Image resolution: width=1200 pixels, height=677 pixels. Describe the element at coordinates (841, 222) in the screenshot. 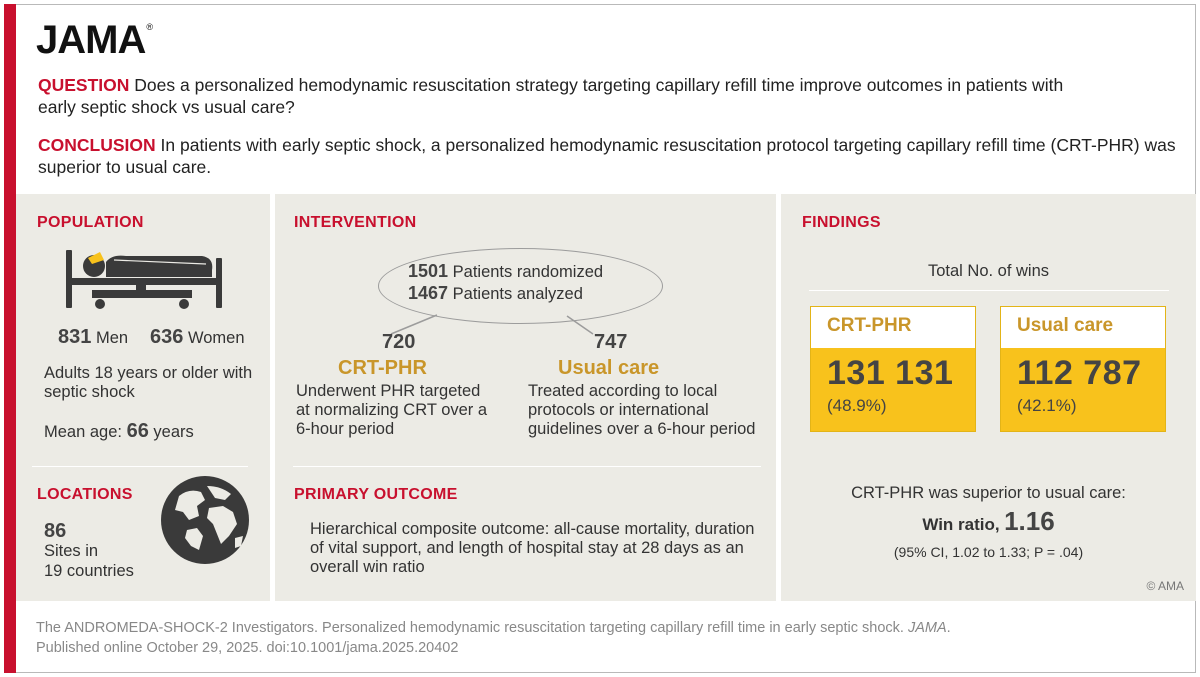

I see `findings-header: FINDINGS` at that location.